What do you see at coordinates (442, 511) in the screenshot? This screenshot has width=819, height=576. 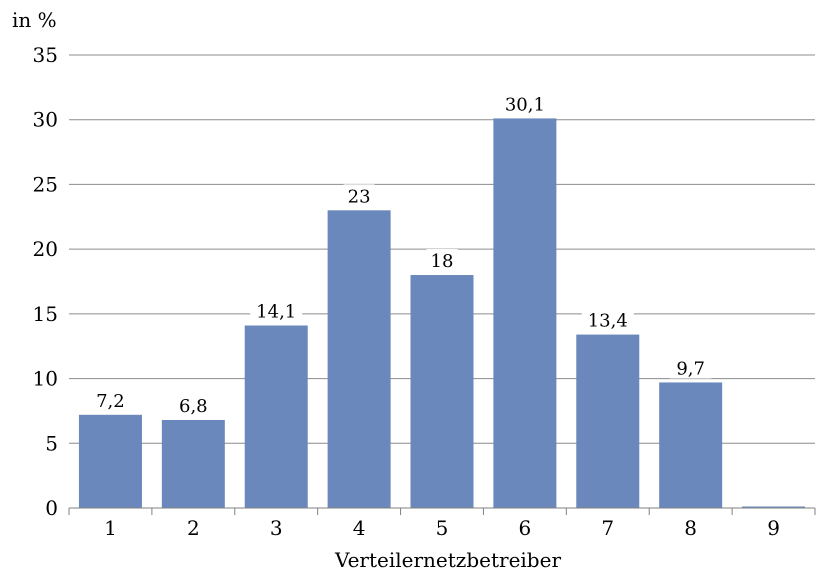 I see `x-ticks` at bounding box center [442, 511].